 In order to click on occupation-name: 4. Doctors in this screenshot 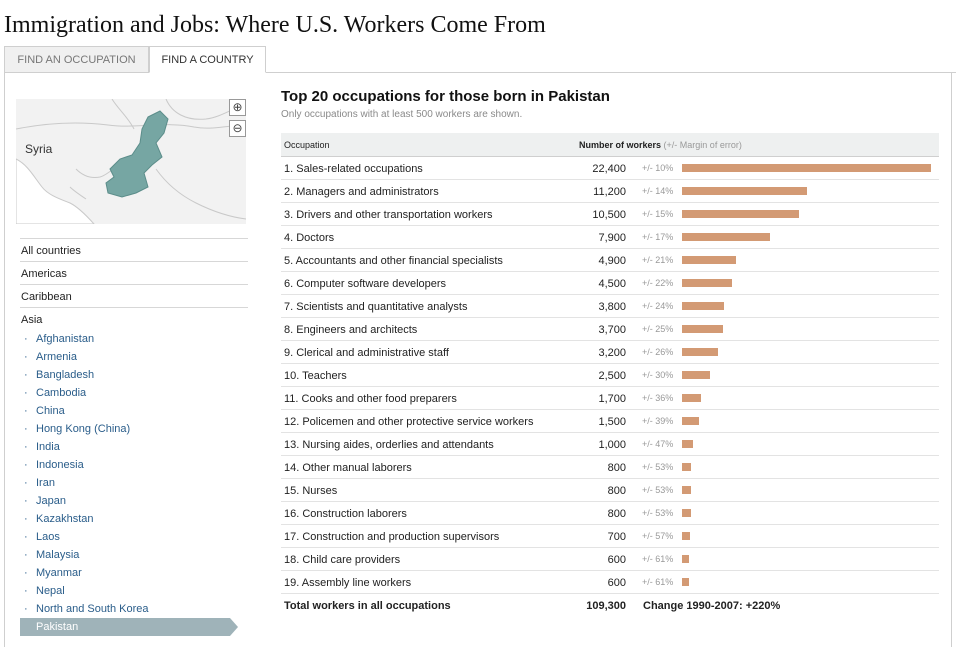, I will do `click(309, 238)`.